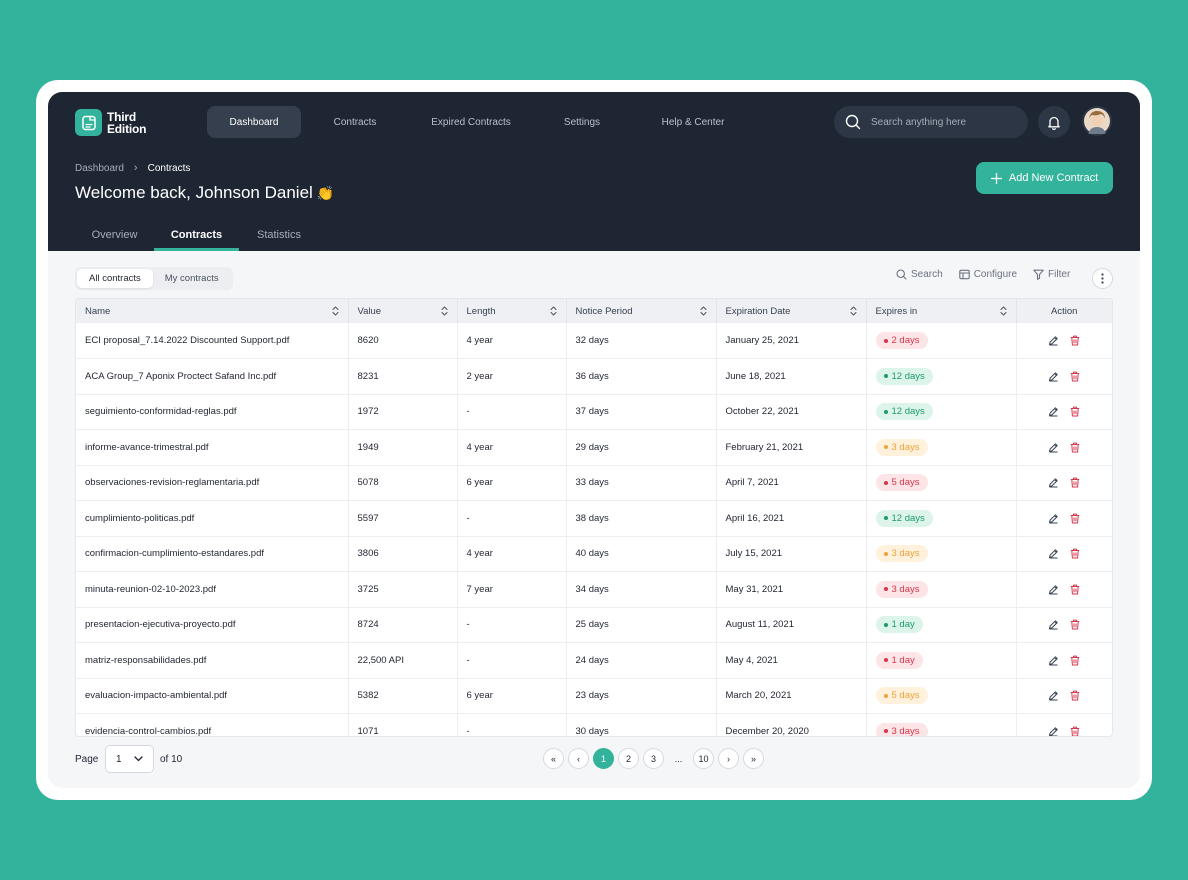 This screenshot has height=880, width=1188. Describe the element at coordinates (987, 274) in the screenshot. I see `configure-button: Configure` at that location.